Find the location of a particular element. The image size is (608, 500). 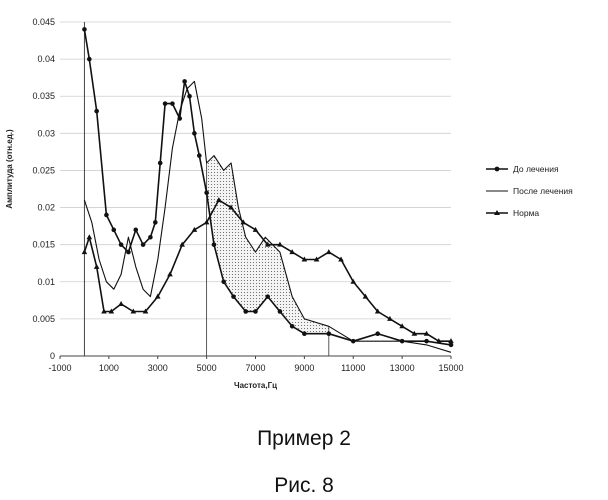

x-tick-label: 13000 is located at coordinates (402, 368).